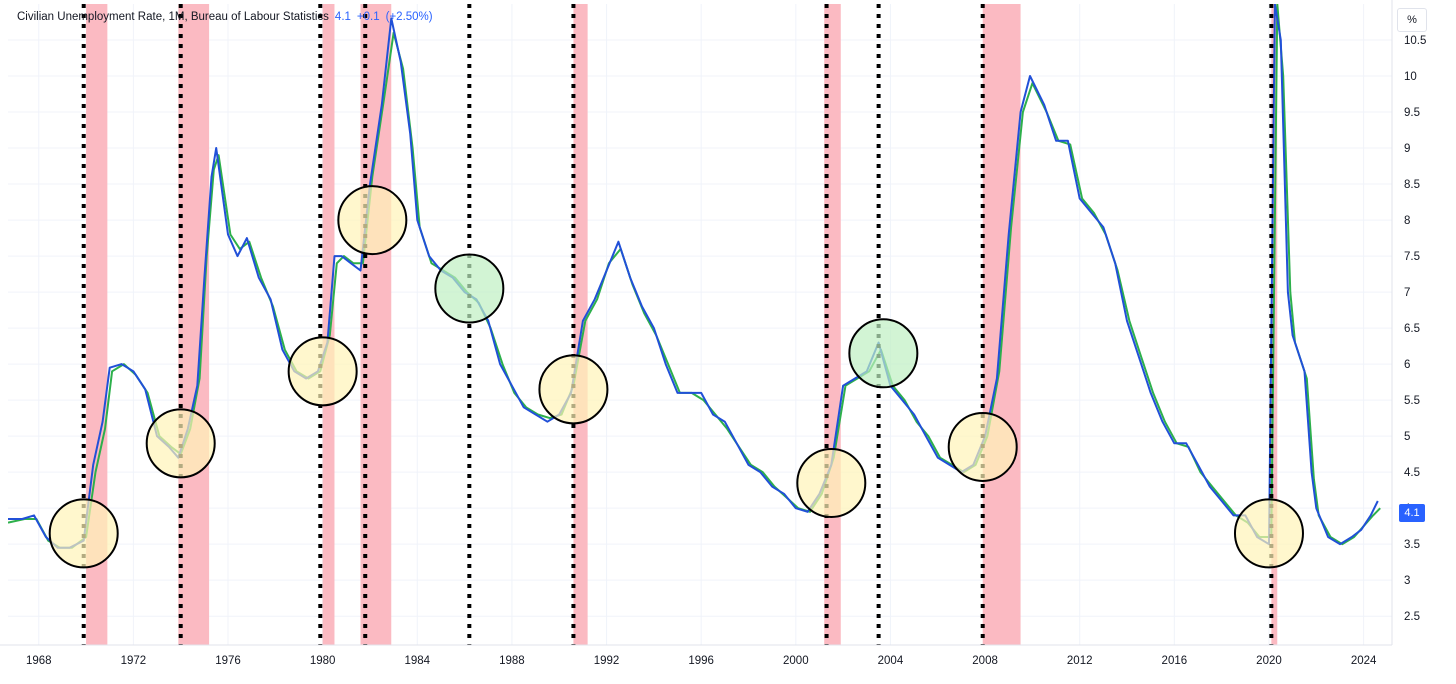  Describe the element at coordinates (1407, 149) in the screenshot. I see `y-tick-label: 9` at that location.